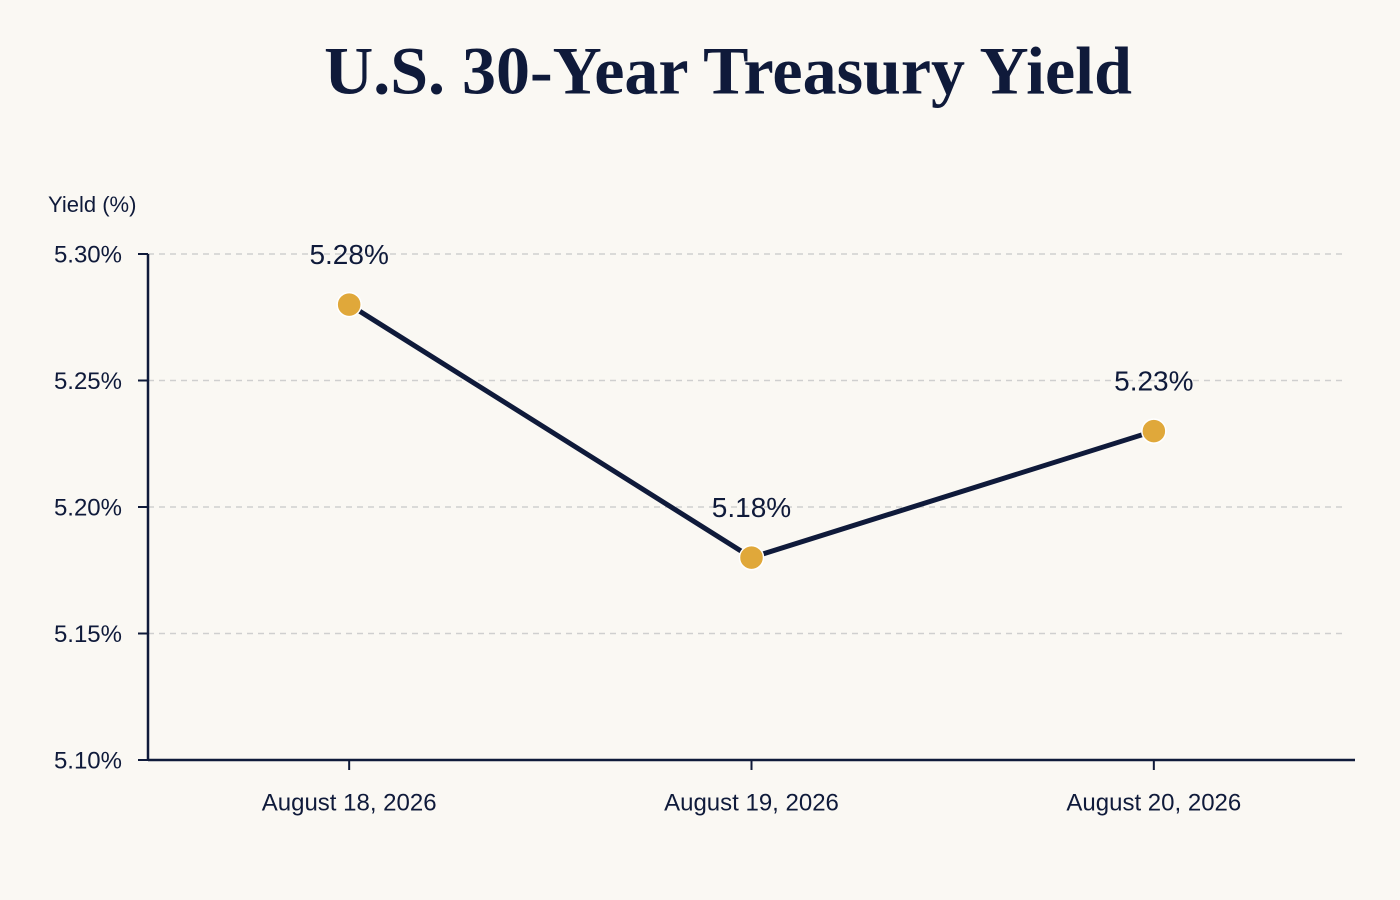 The width and height of the screenshot is (1400, 900). I want to click on chart-title: U.S. 30-Year Treasury Yield, so click(728, 71).